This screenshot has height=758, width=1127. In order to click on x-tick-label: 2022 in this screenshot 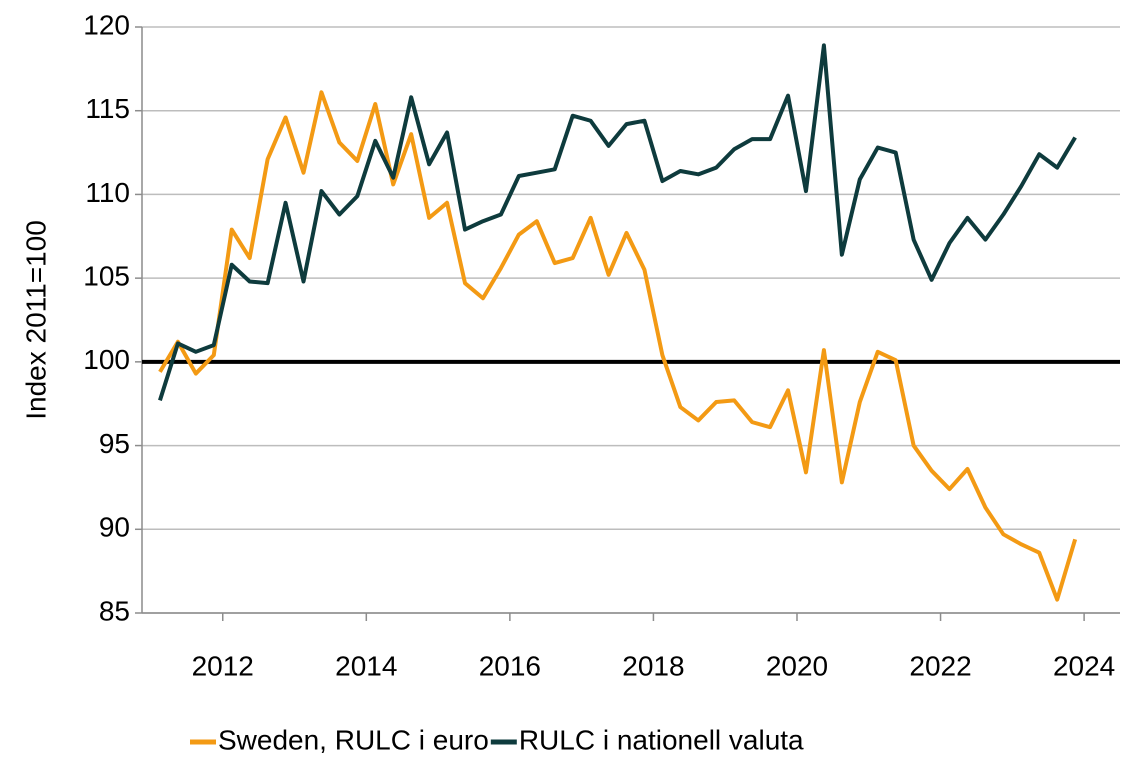, I will do `click(940, 665)`.